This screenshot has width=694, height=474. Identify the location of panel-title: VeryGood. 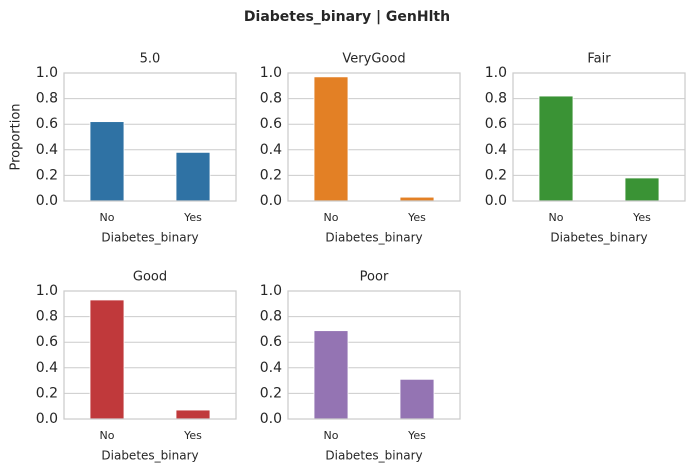
(373, 59).